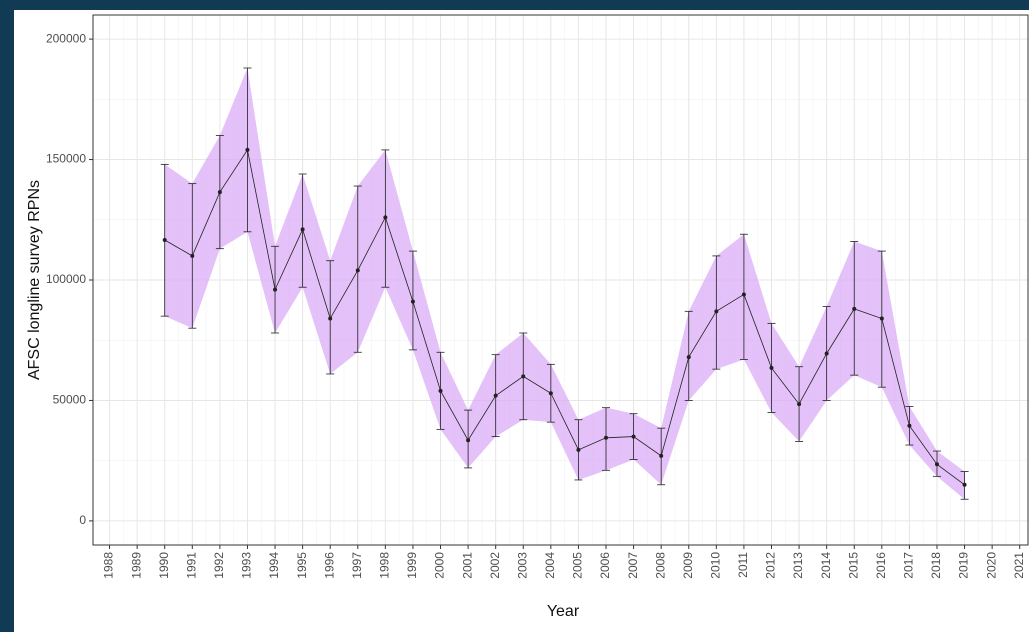 Image resolution: width=1029 pixels, height=632 pixels. Describe the element at coordinates (34, 280) in the screenshot. I see `y-axis-title: AFSC longline survey RPNs` at that location.